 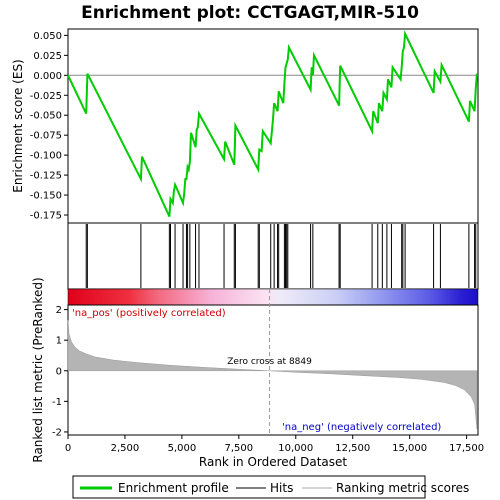 I want to click on chart-title: Enrichment plot: CCTGAGT,MIR-510, so click(x=250, y=13).